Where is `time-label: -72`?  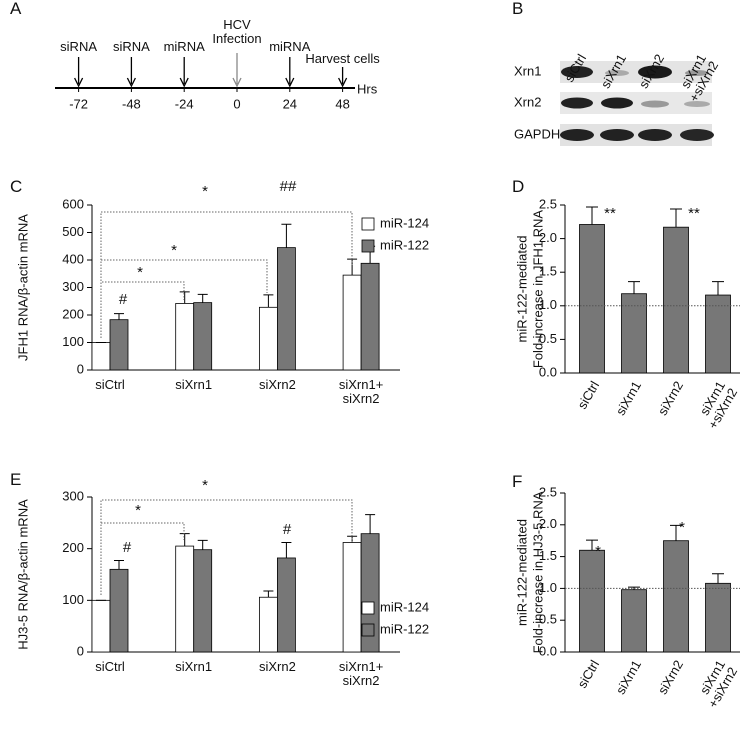 time-label: -72 is located at coordinates (78, 103).